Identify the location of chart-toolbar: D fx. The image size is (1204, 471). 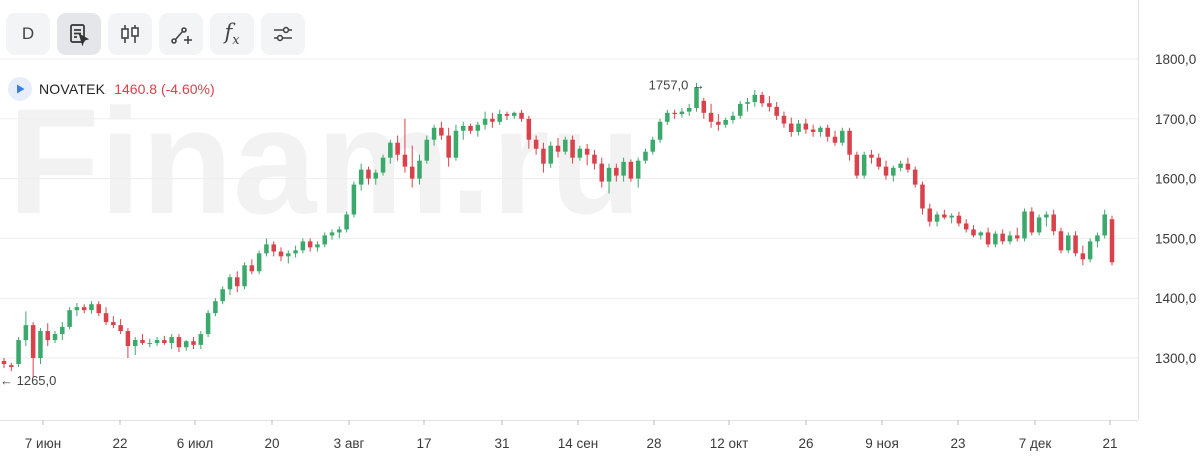
(155, 34).